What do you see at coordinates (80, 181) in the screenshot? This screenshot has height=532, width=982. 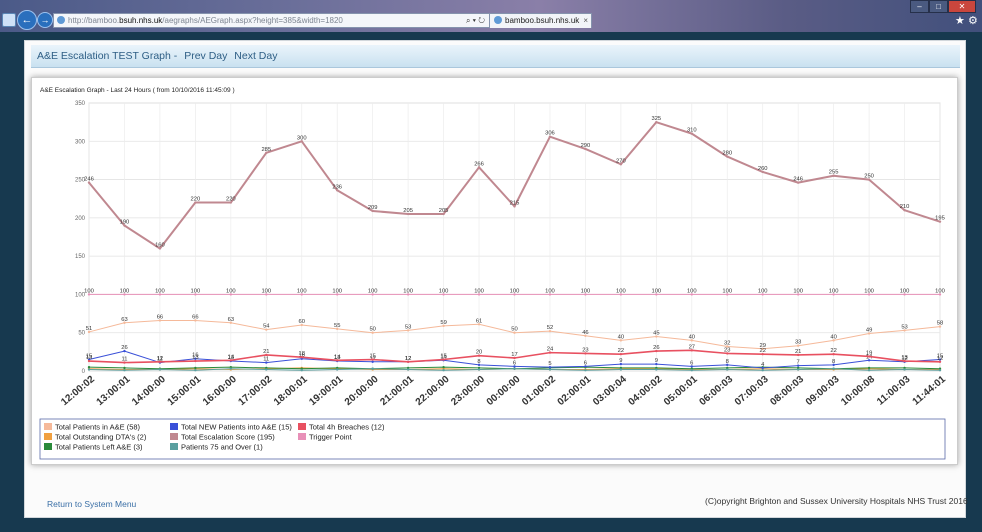 I see `y-tick-label: 250` at bounding box center [80, 181].